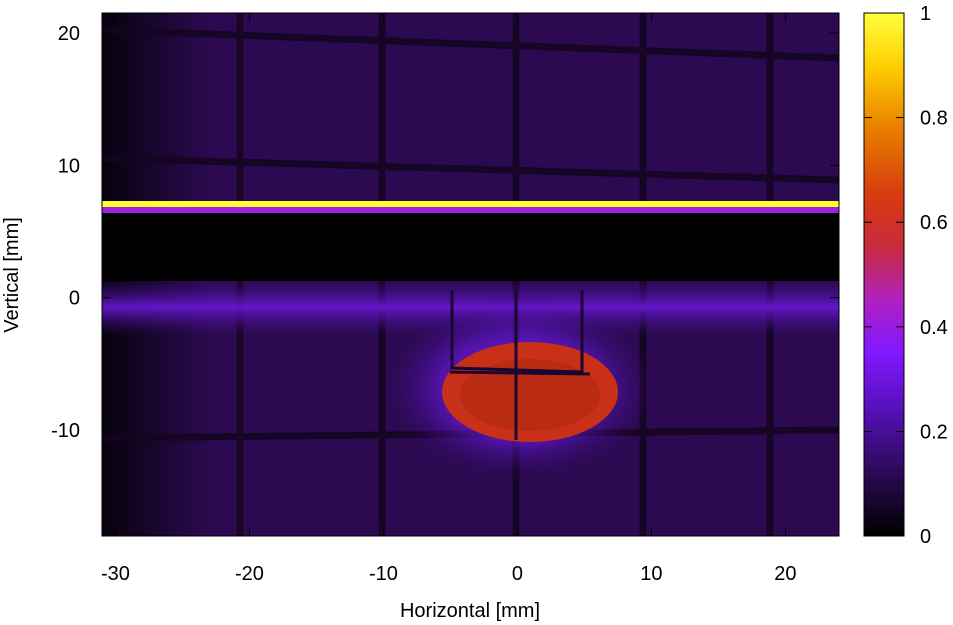 The height and width of the screenshot is (625, 953). Describe the element at coordinates (530, 395) in the screenshot. I see `hot-spot-inner` at that location.